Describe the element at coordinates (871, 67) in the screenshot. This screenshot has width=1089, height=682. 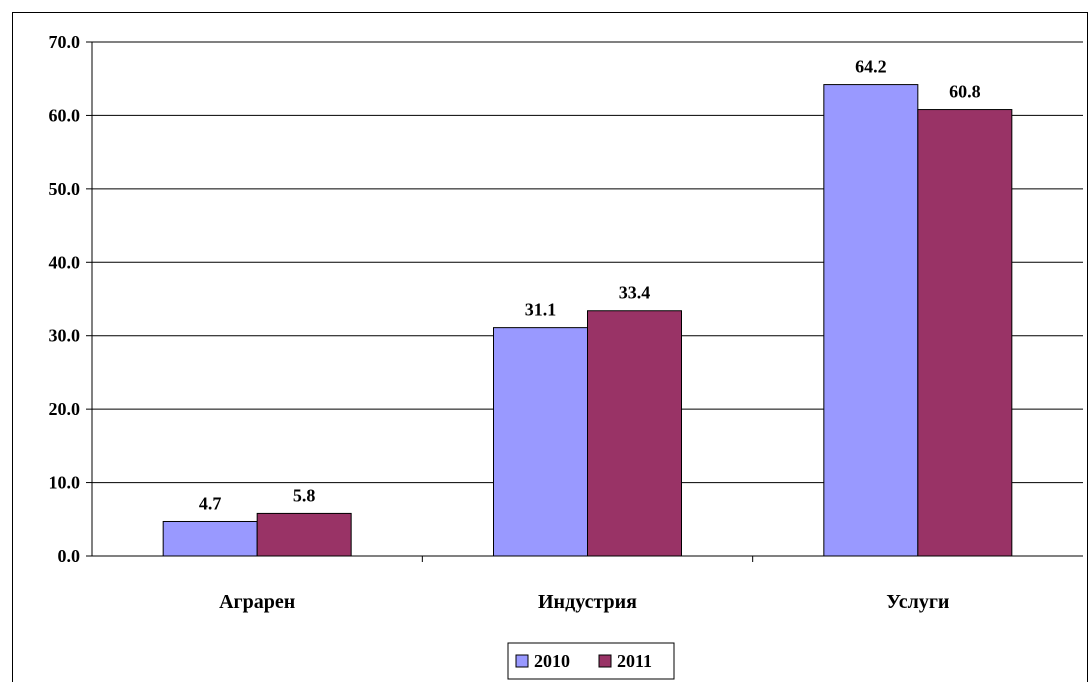
I see `data-label: 64.2` at that location.